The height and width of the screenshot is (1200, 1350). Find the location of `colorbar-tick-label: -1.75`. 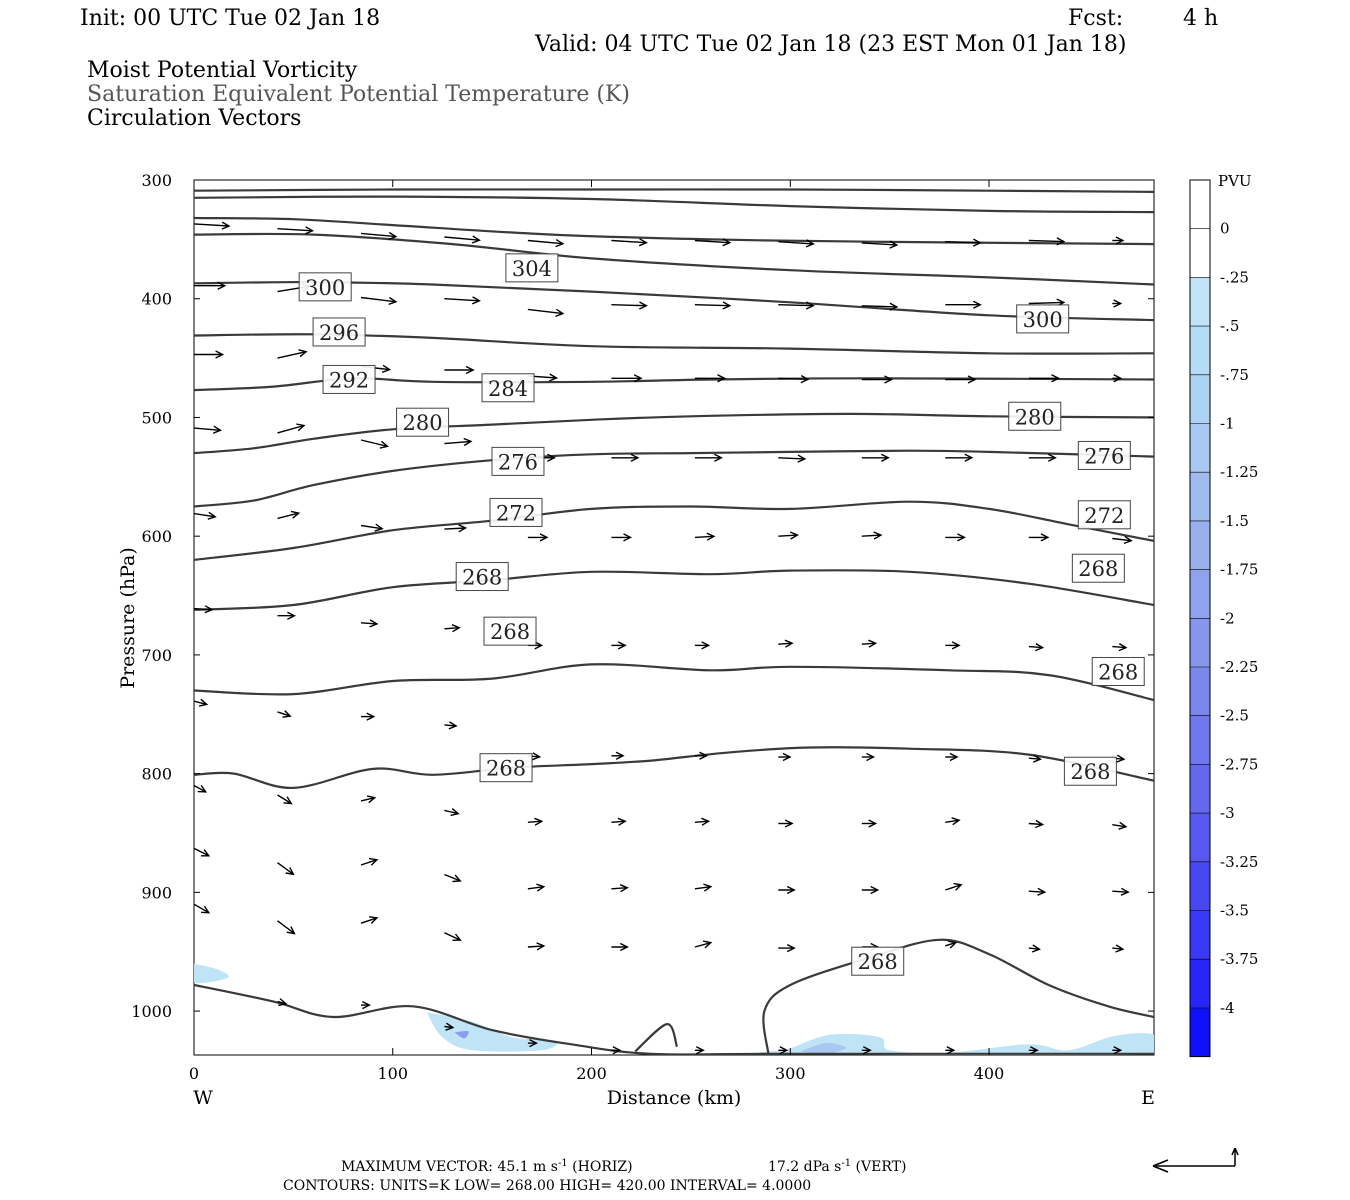

colorbar-tick-label: -1.75 is located at coordinates (1239, 570).